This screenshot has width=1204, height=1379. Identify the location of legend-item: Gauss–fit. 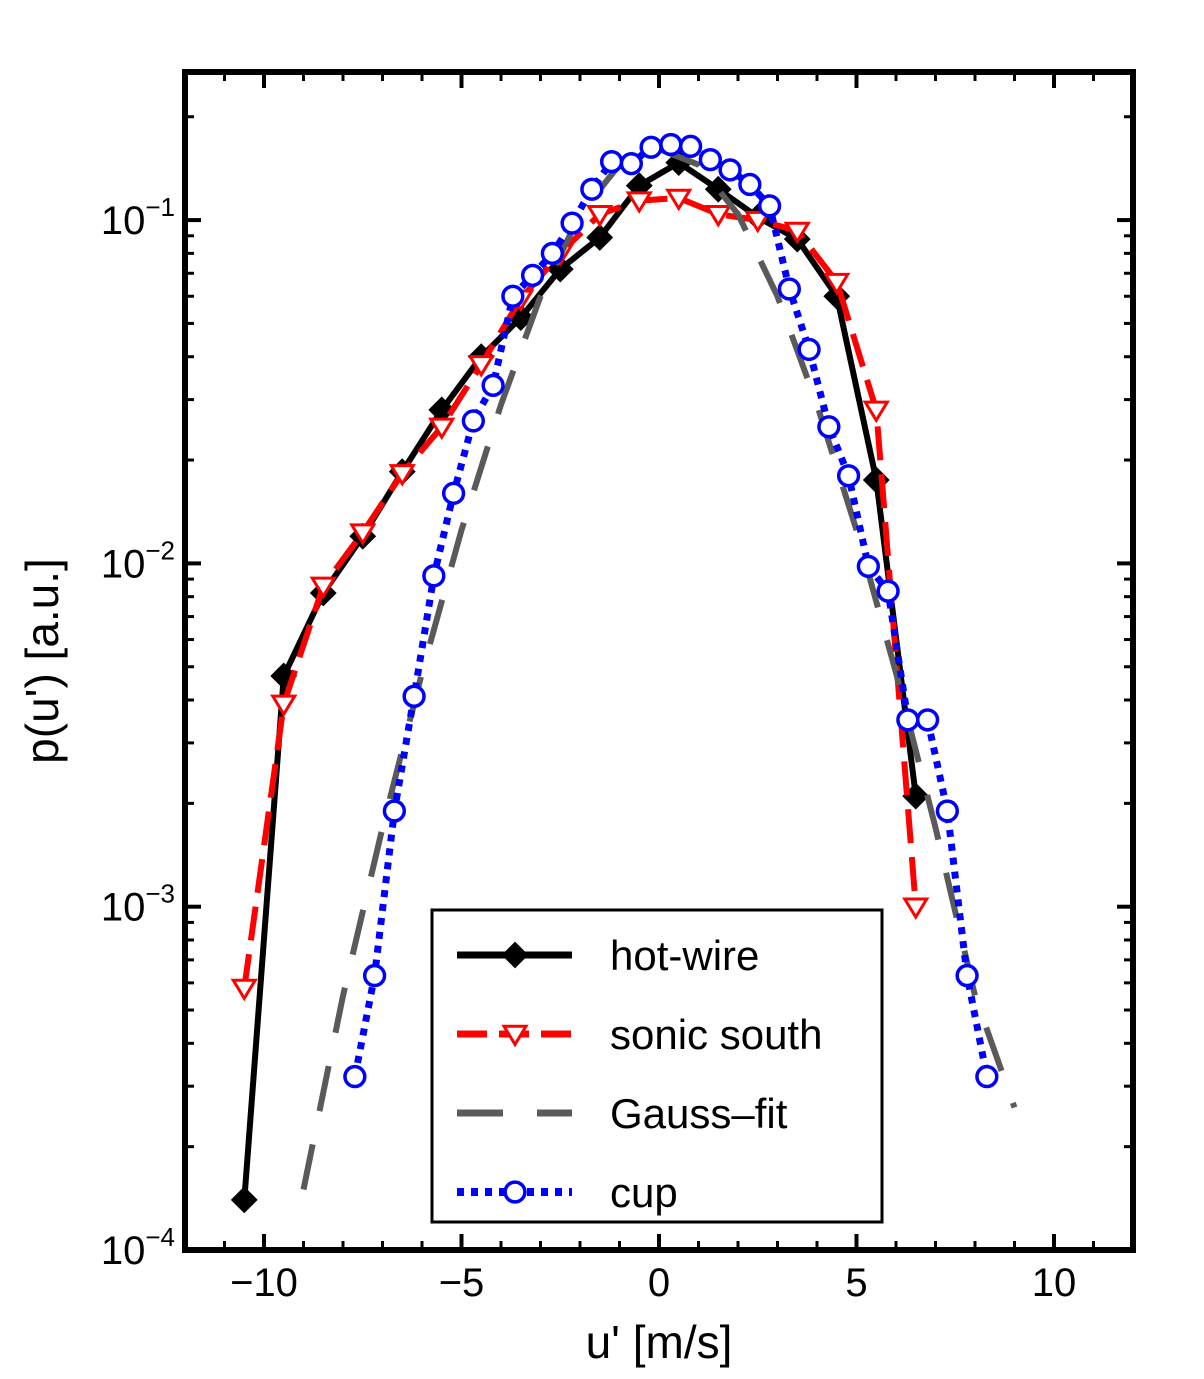
(622, 1113).